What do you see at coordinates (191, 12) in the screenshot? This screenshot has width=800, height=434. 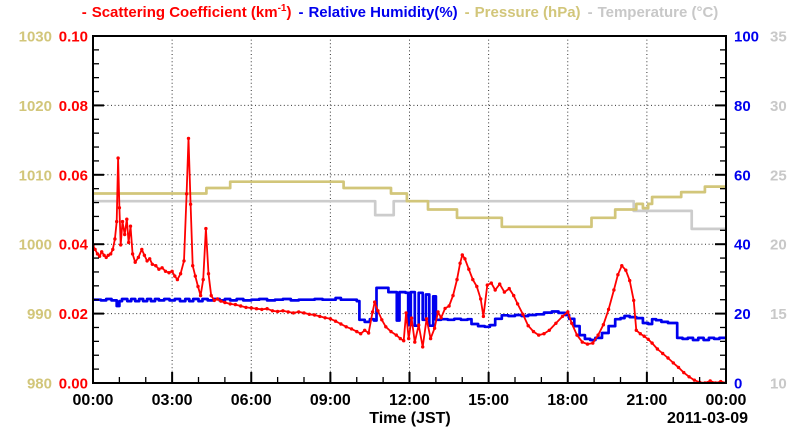 I see `legend-label-scattering: Scattering Coefficient (km-1)` at bounding box center [191, 12].